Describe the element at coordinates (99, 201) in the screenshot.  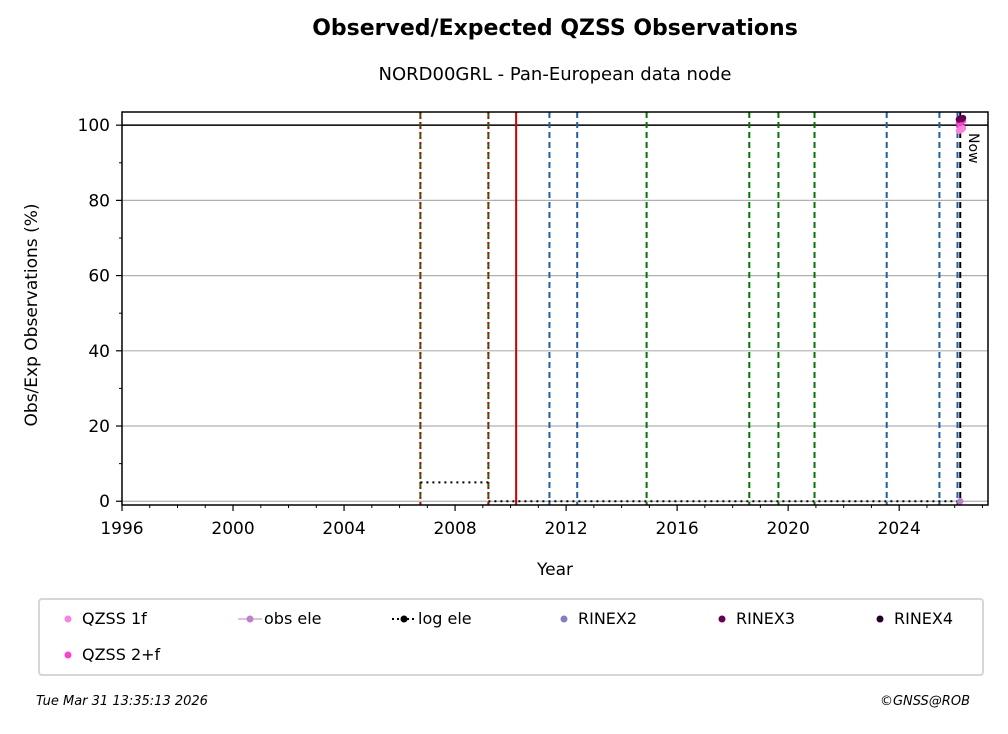
I see `y-tick-label: 80` at that location.